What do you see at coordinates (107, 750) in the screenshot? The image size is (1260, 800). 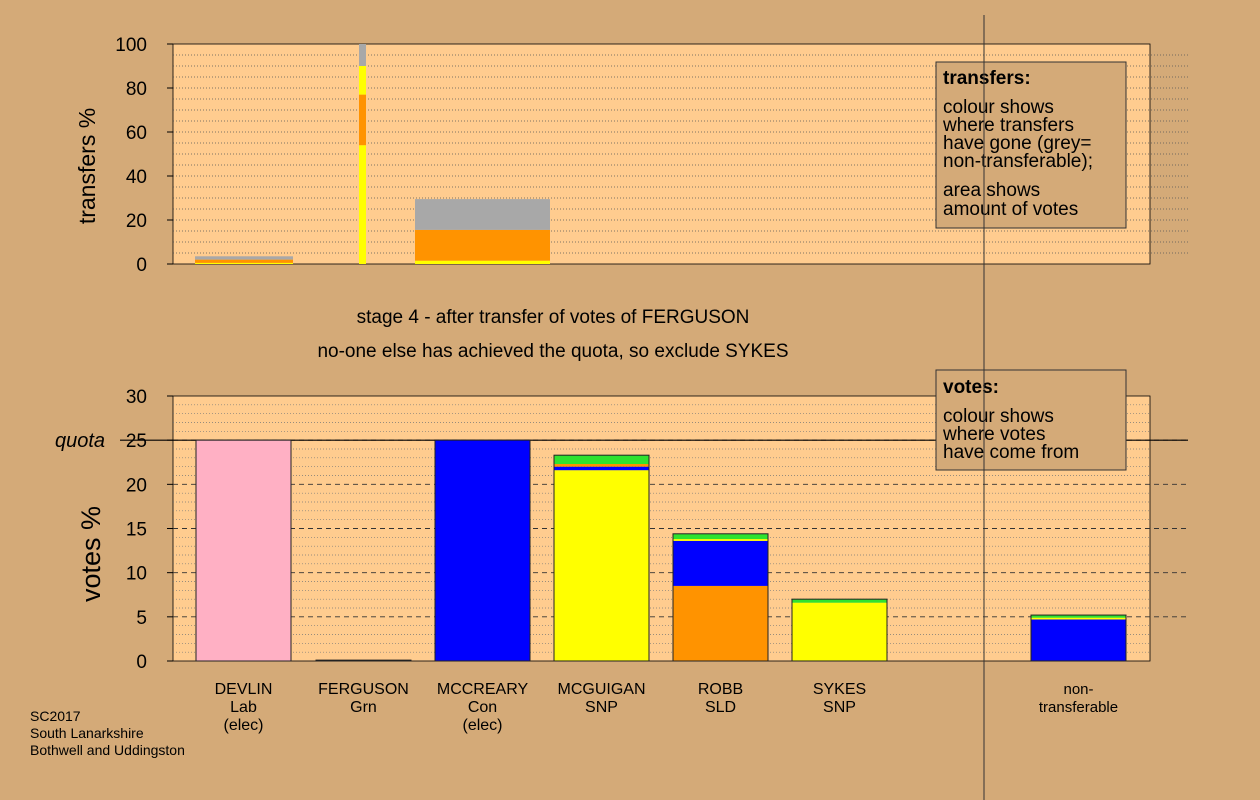 I see `footer-line: Bothwell and Uddingston` at bounding box center [107, 750].